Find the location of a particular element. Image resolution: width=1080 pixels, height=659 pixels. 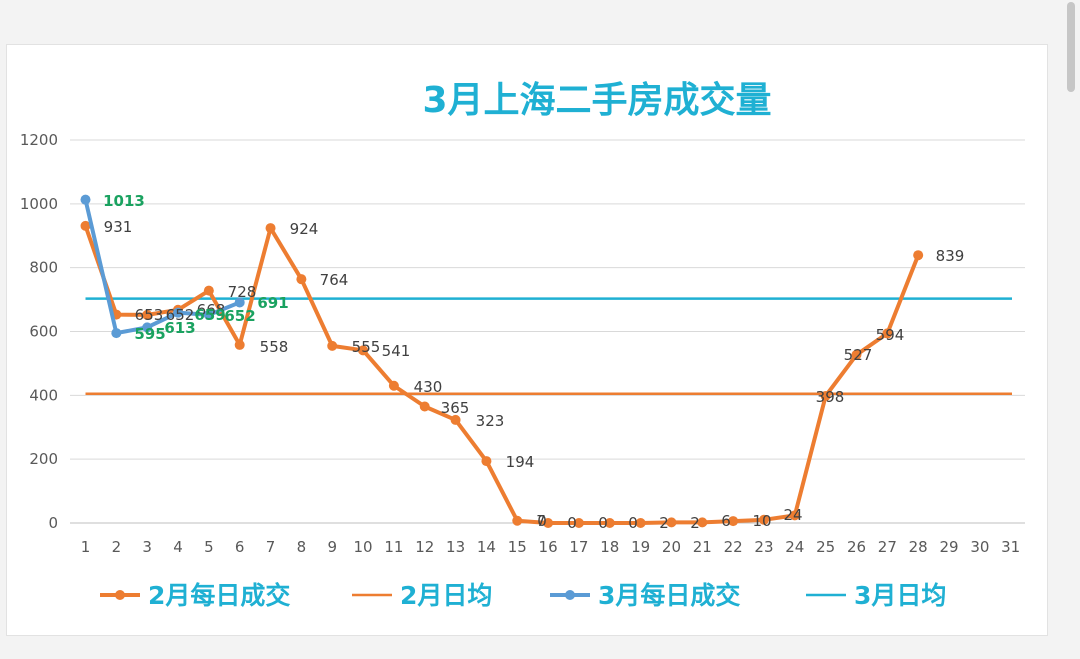

feb-data-label: 764 is located at coordinates (334, 280).